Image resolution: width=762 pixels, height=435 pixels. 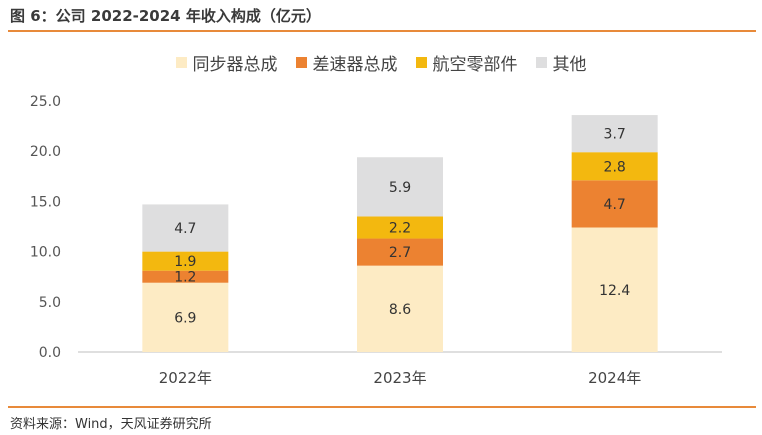 I want to click on data-label: 1.9, so click(x=185, y=262).